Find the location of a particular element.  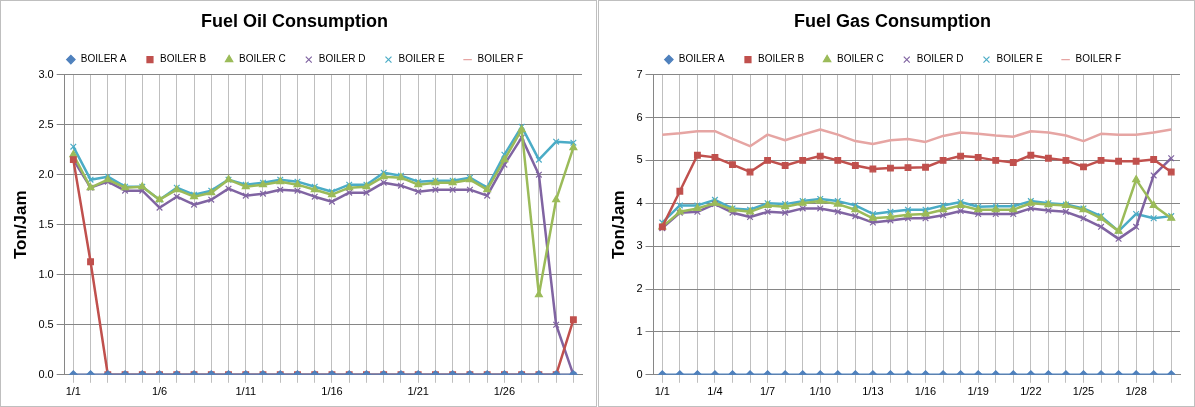

y-tick-label: 1 is located at coordinates (639, 330).